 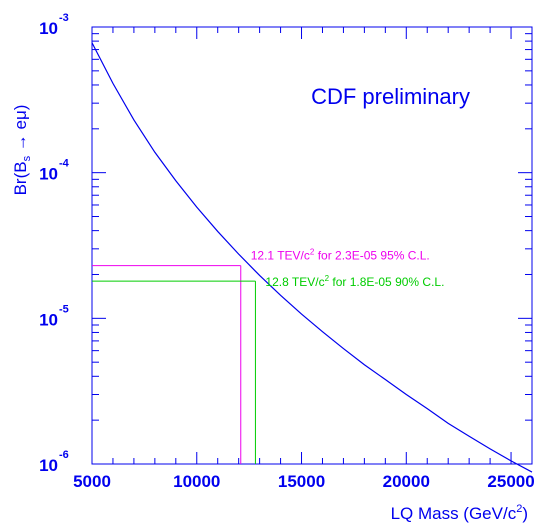 What do you see at coordinates (64, 18) in the screenshot?
I see `y-tick-exponent: -3` at bounding box center [64, 18].